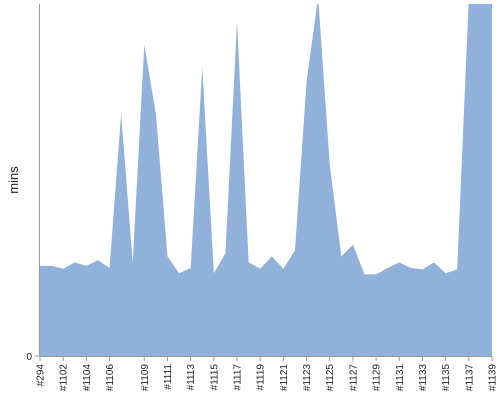 This screenshot has height=400, width=500. Describe the element at coordinates (261, 377) in the screenshot. I see `x-tick-label: #1119` at that location.